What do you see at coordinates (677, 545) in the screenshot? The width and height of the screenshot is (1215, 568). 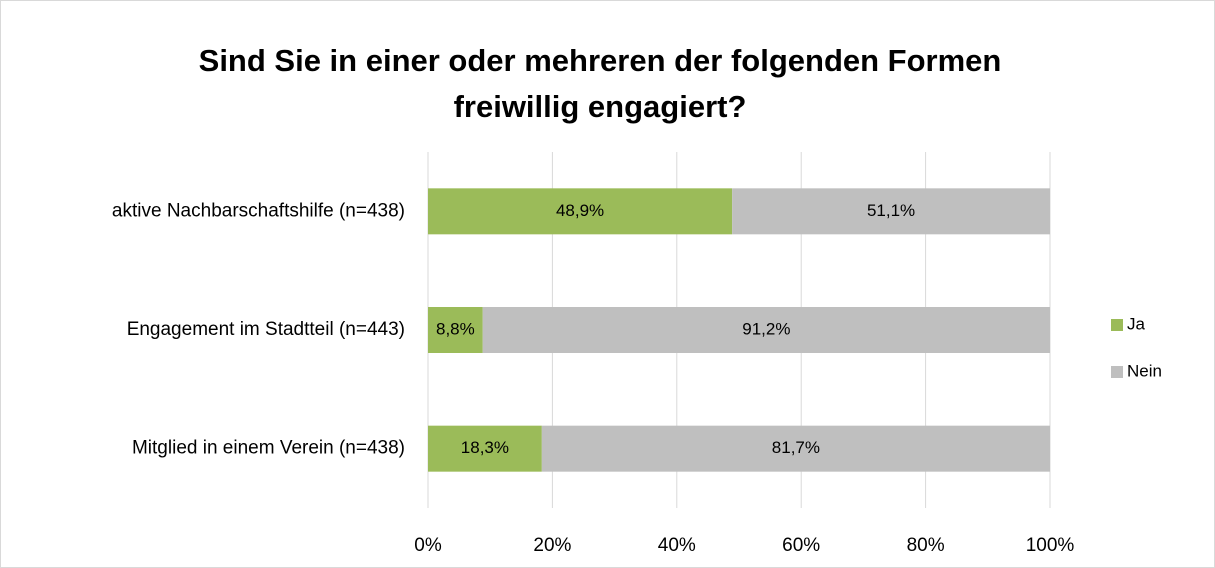 I see `x-tick-label: 40%` at bounding box center [677, 545].